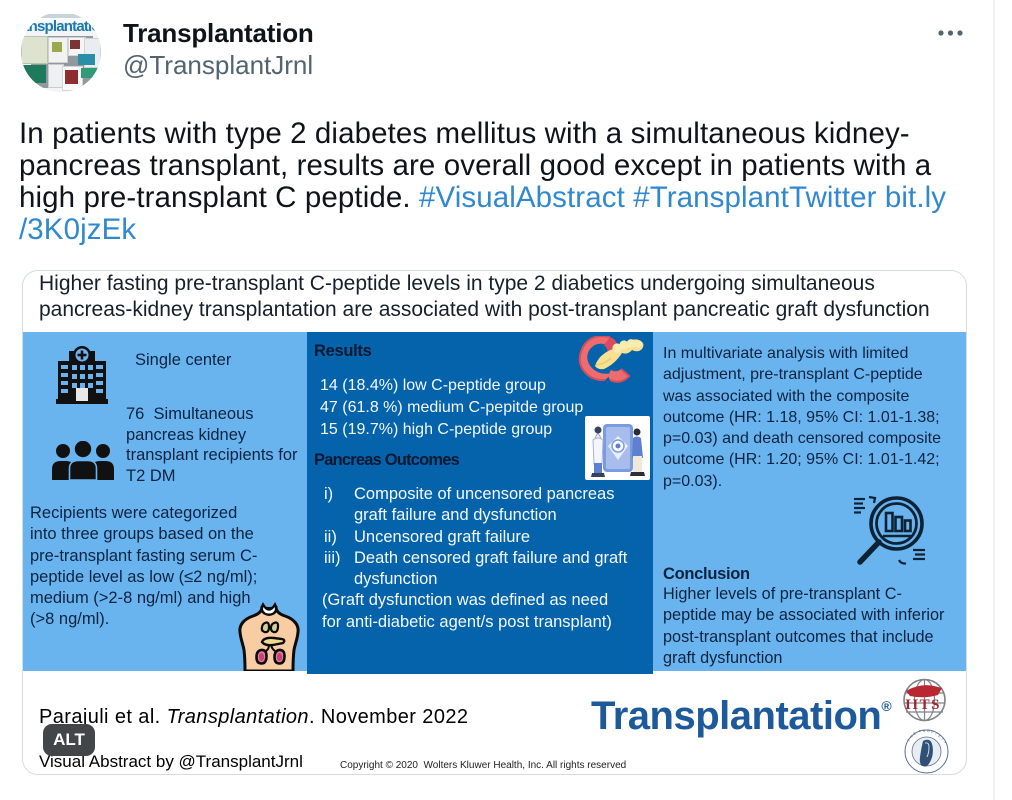 This screenshot has height=800, width=1012. I want to click on svg-text: S, so click(924, 731).